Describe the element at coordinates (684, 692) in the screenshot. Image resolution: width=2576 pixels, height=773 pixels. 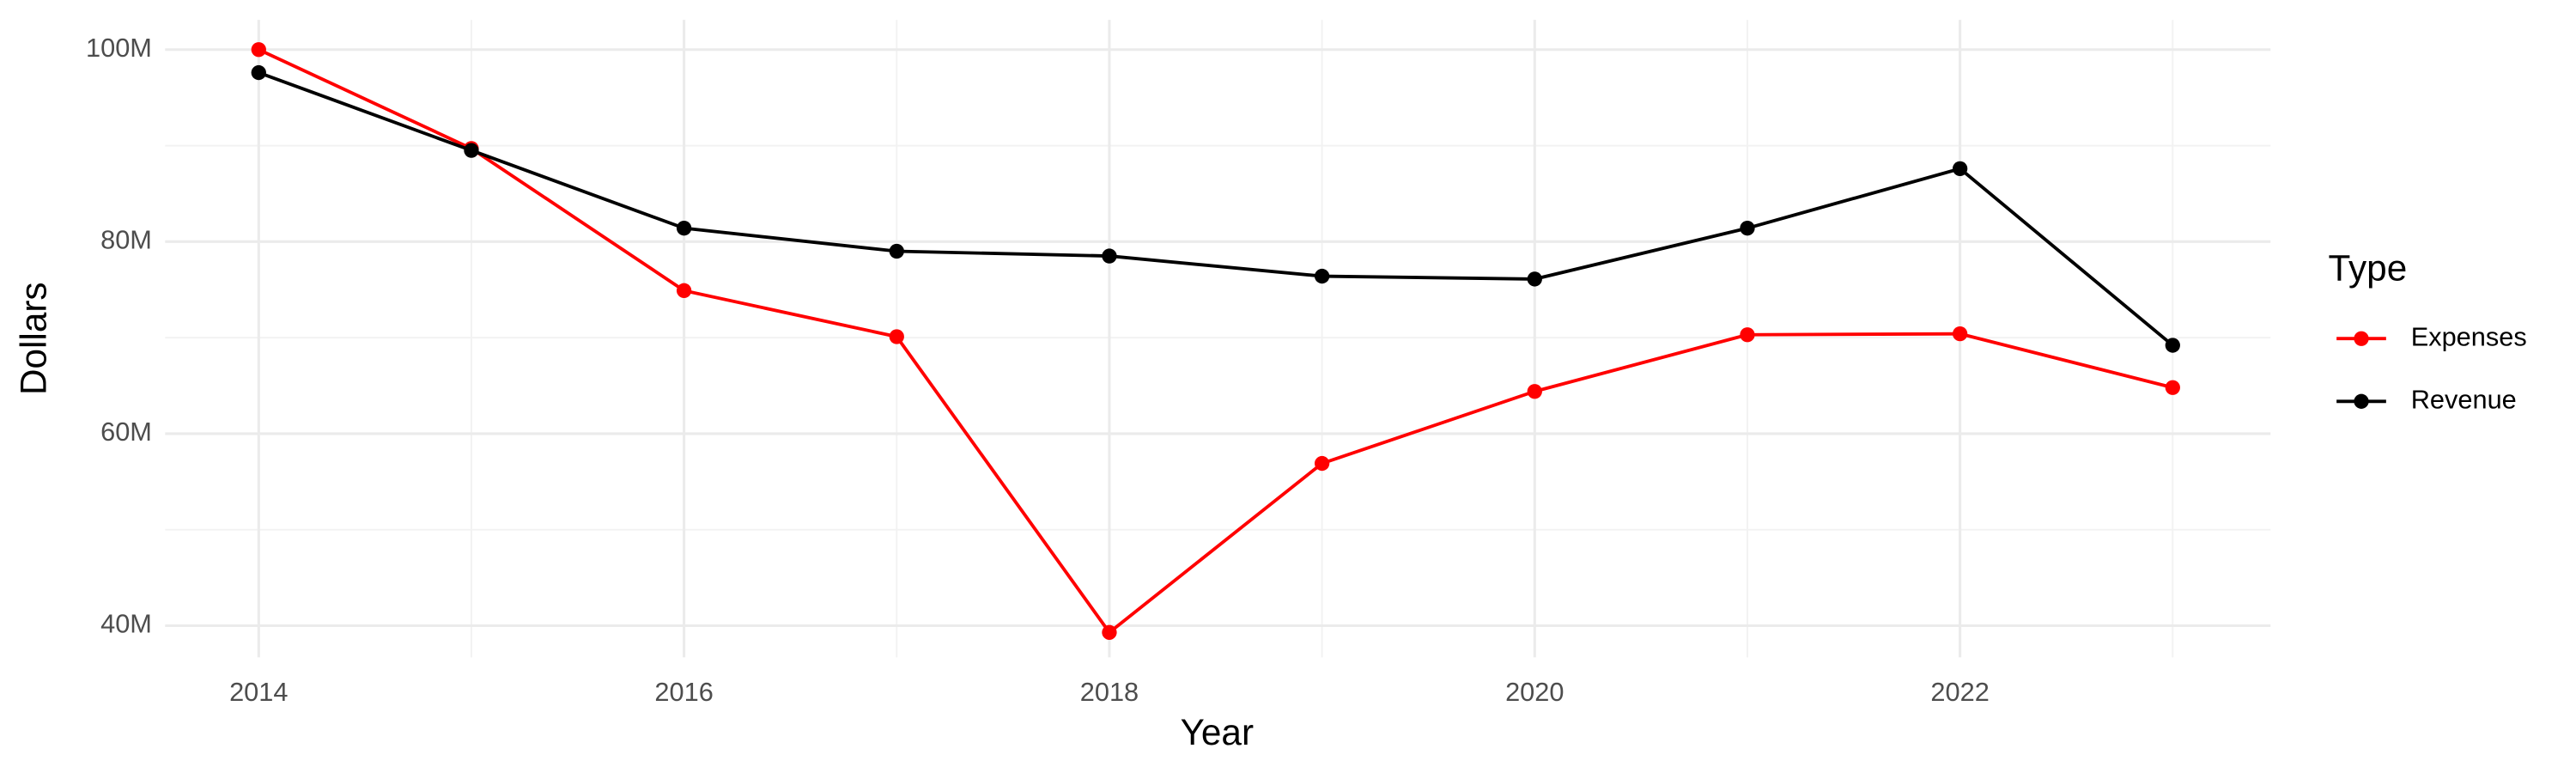
I see `x-tick-label: 2016` at that location.